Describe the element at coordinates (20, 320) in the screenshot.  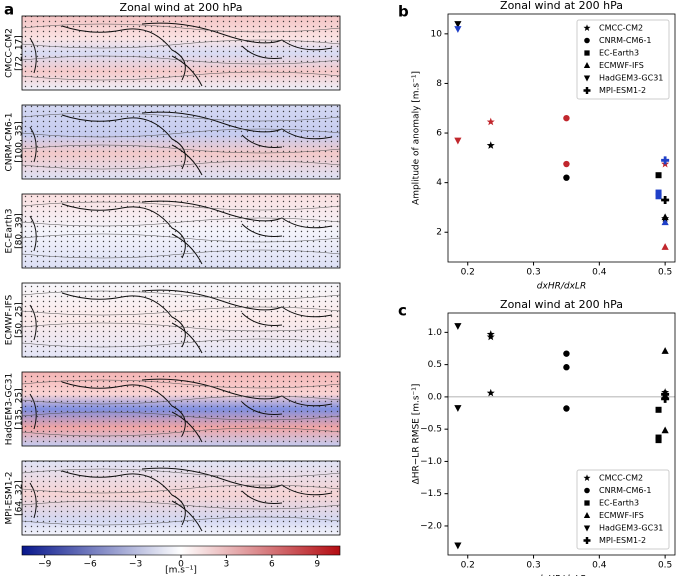
I see `model-res: [50, 25]` at that location.